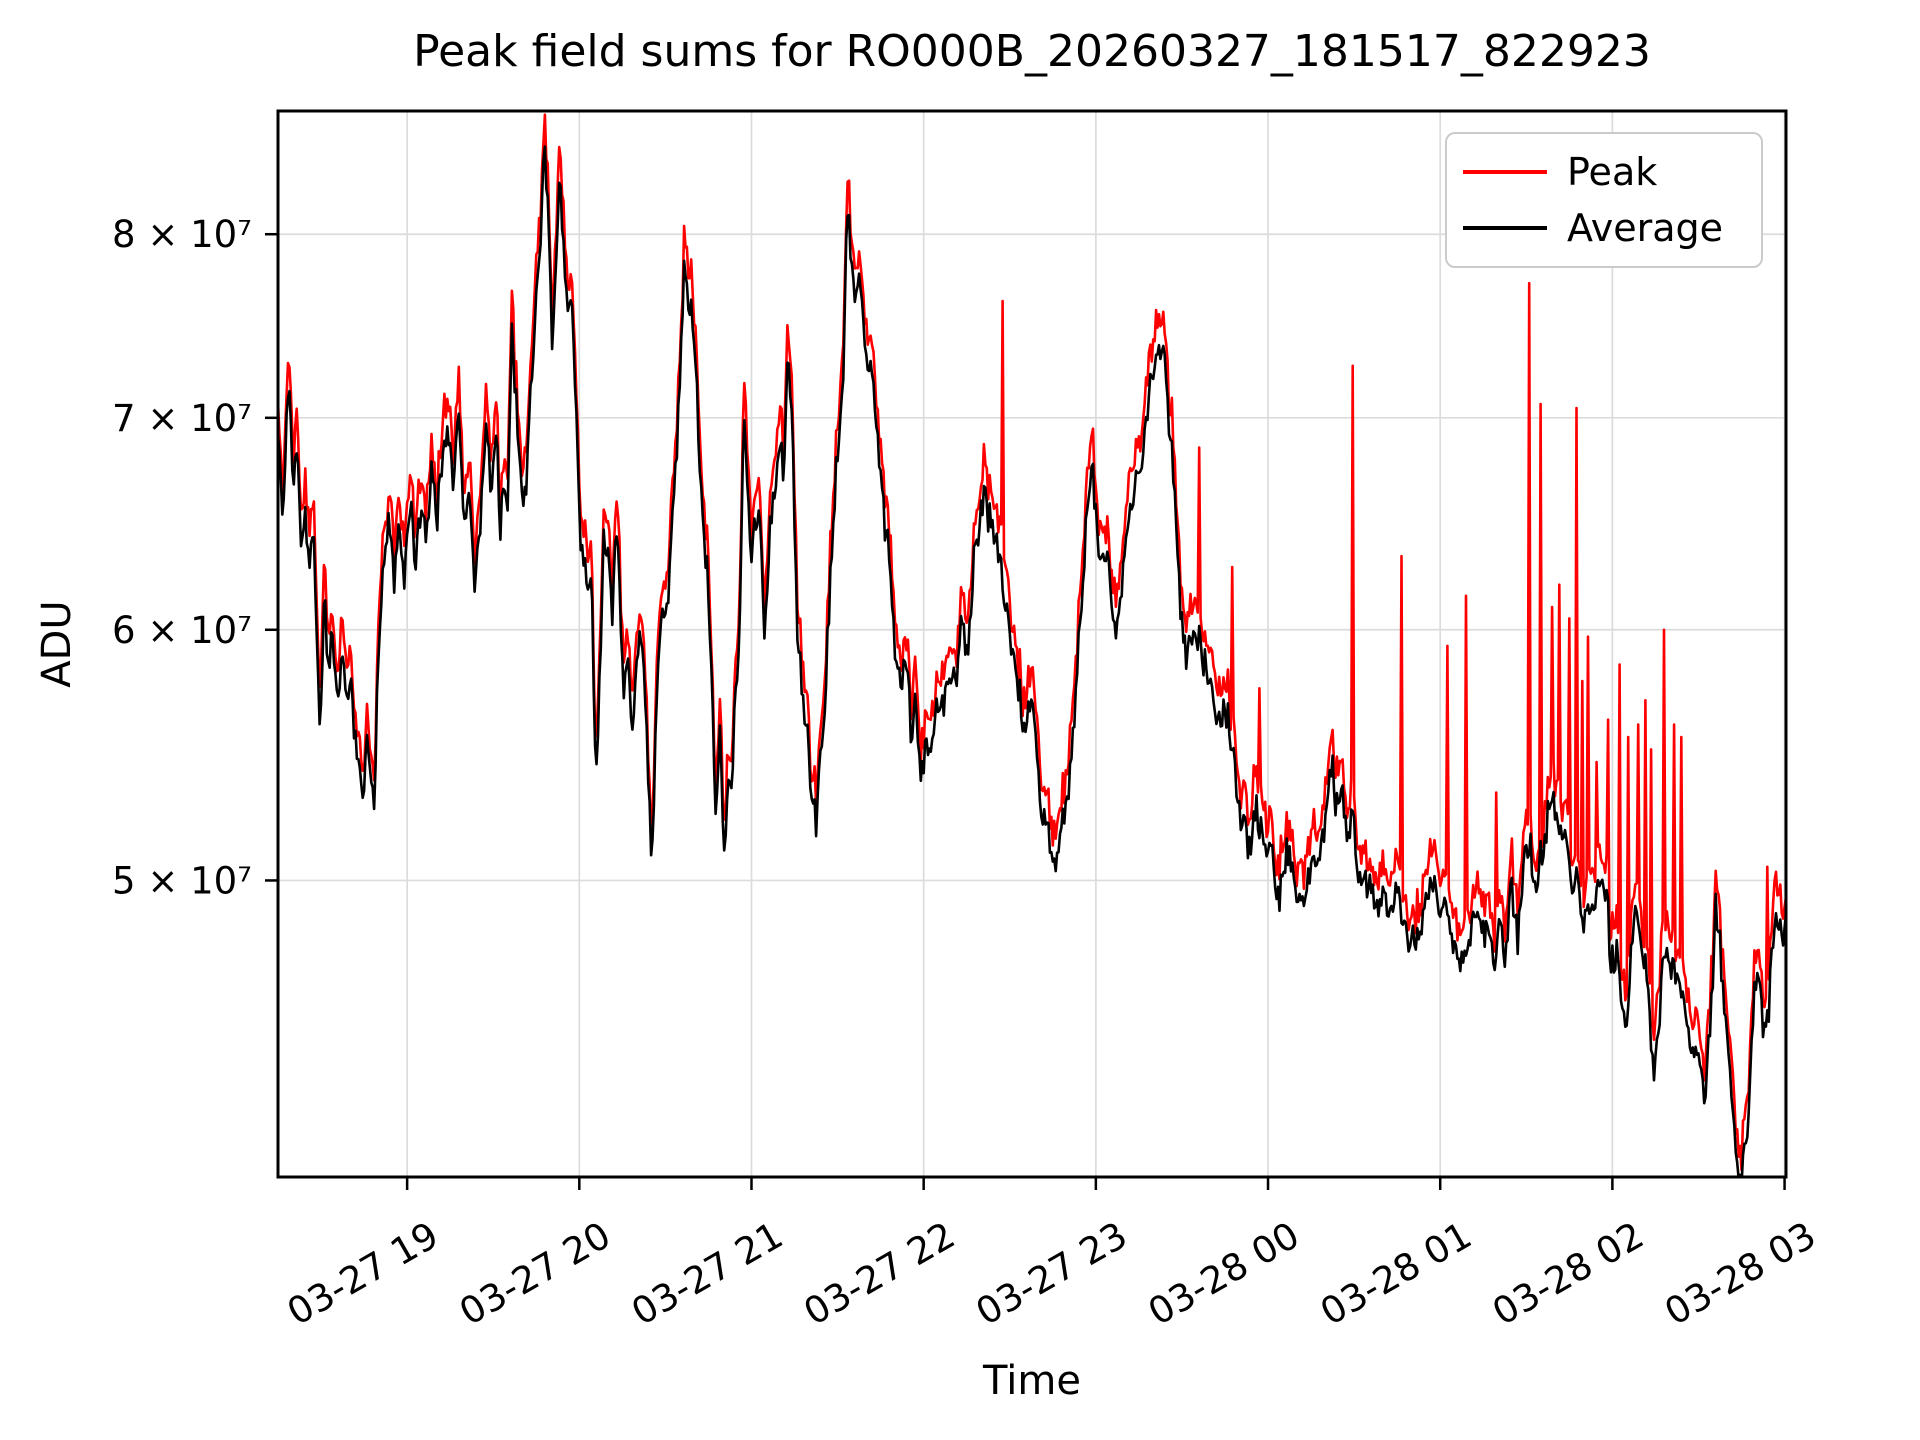 This screenshot has height=1440, width=1920. What do you see at coordinates (1604, 200) in the screenshot?
I see `legend: Peak Average` at bounding box center [1604, 200].